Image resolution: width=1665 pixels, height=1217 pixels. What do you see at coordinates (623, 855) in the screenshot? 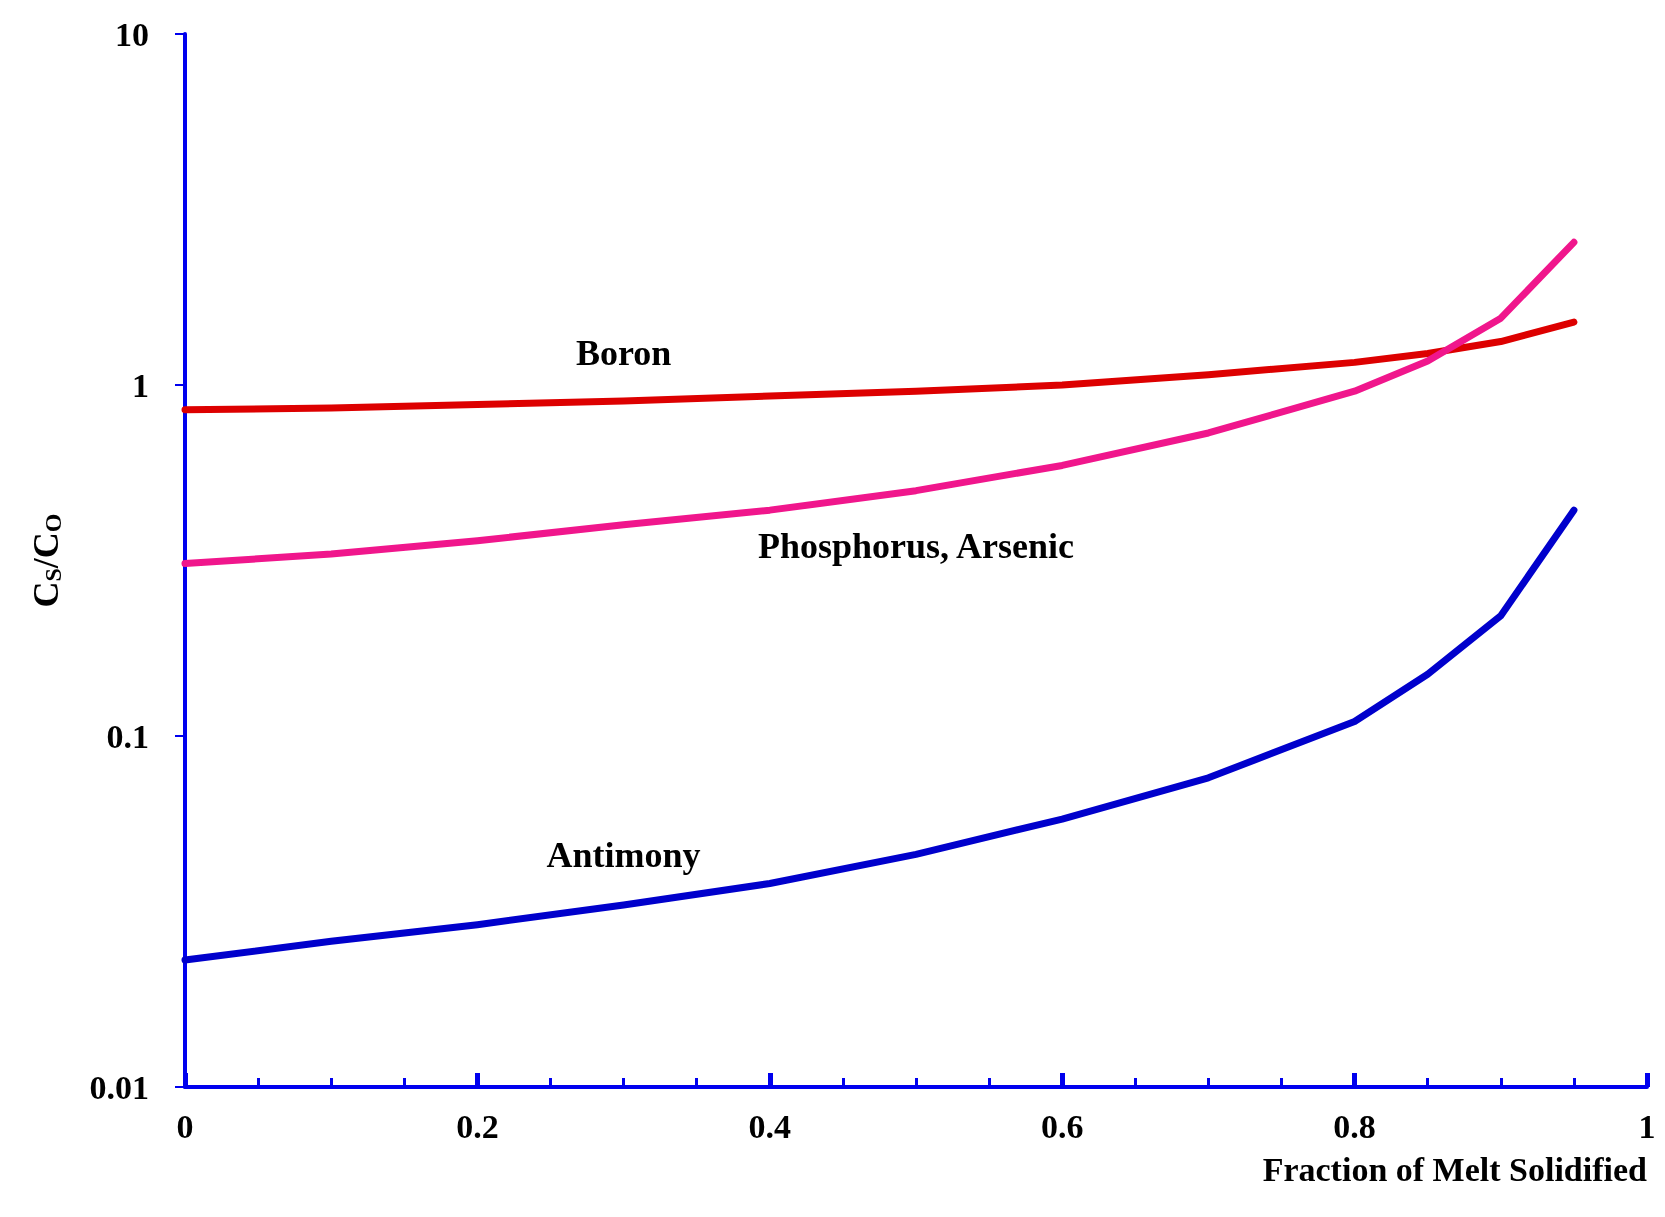
I see `series-label: Antimony` at bounding box center [623, 855].